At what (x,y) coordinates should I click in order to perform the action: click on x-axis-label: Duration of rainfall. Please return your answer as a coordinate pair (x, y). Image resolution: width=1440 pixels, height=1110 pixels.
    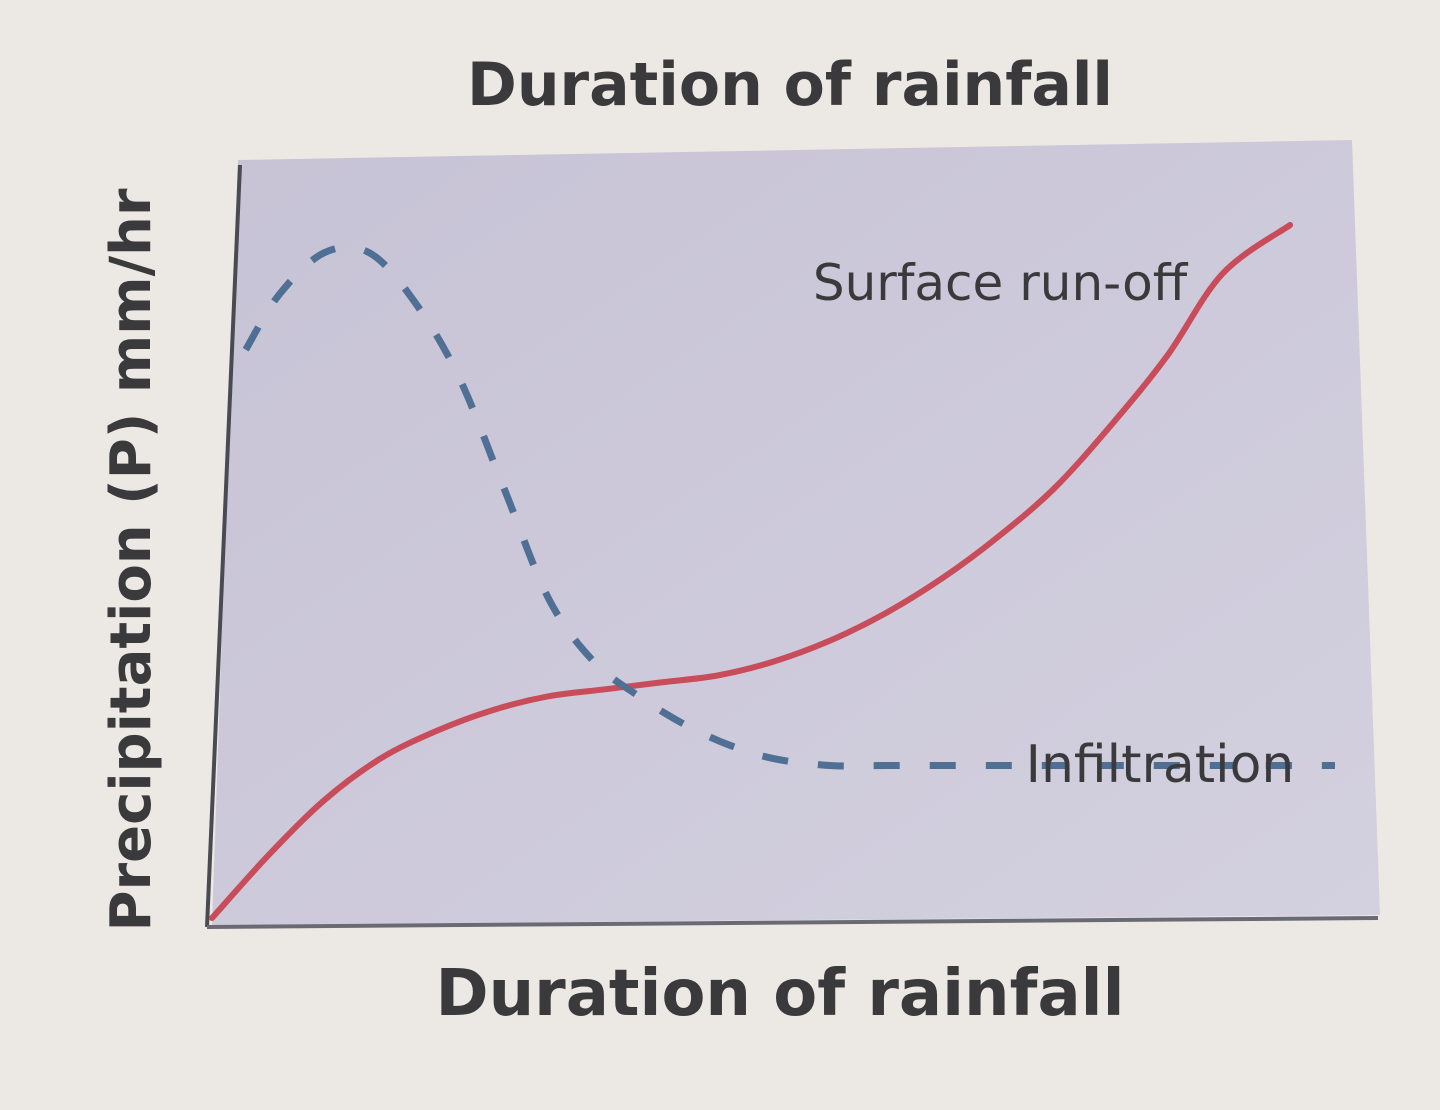
    Looking at the image, I should click on (779, 994).